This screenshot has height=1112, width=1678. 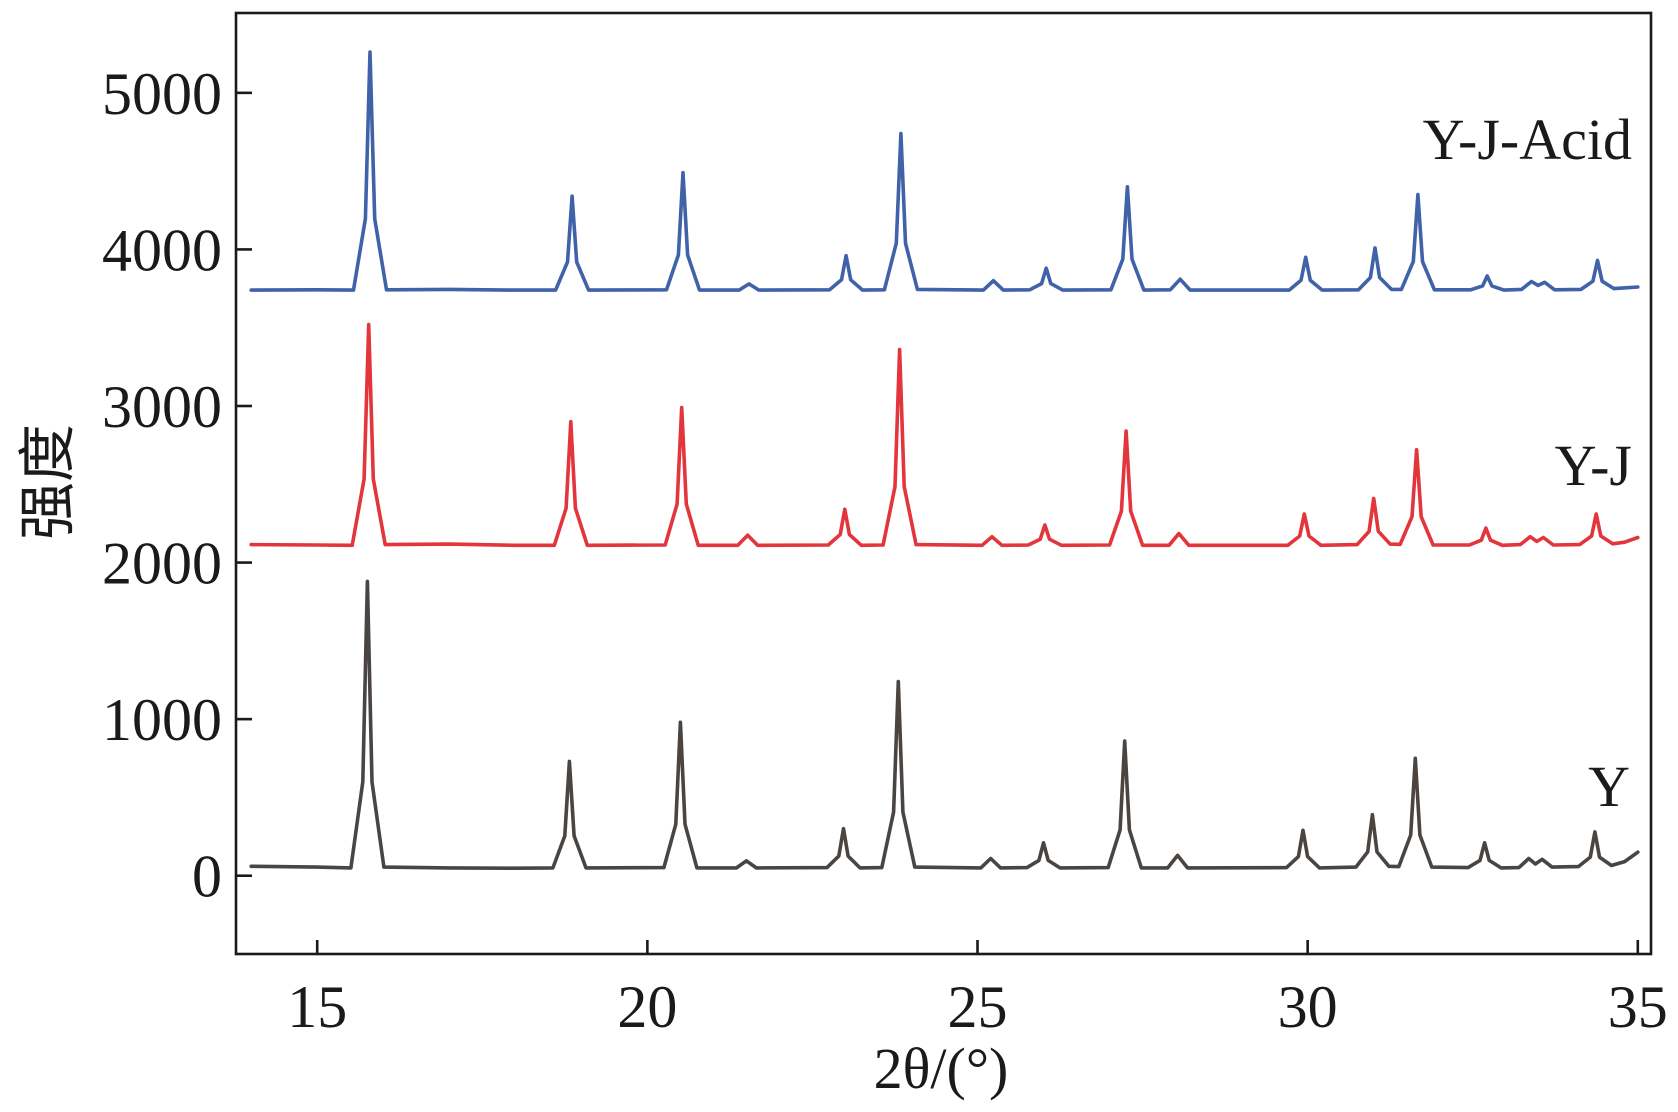 What do you see at coordinates (48, 482) in the screenshot?
I see `y-axis-label: 强度` at bounding box center [48, 482].